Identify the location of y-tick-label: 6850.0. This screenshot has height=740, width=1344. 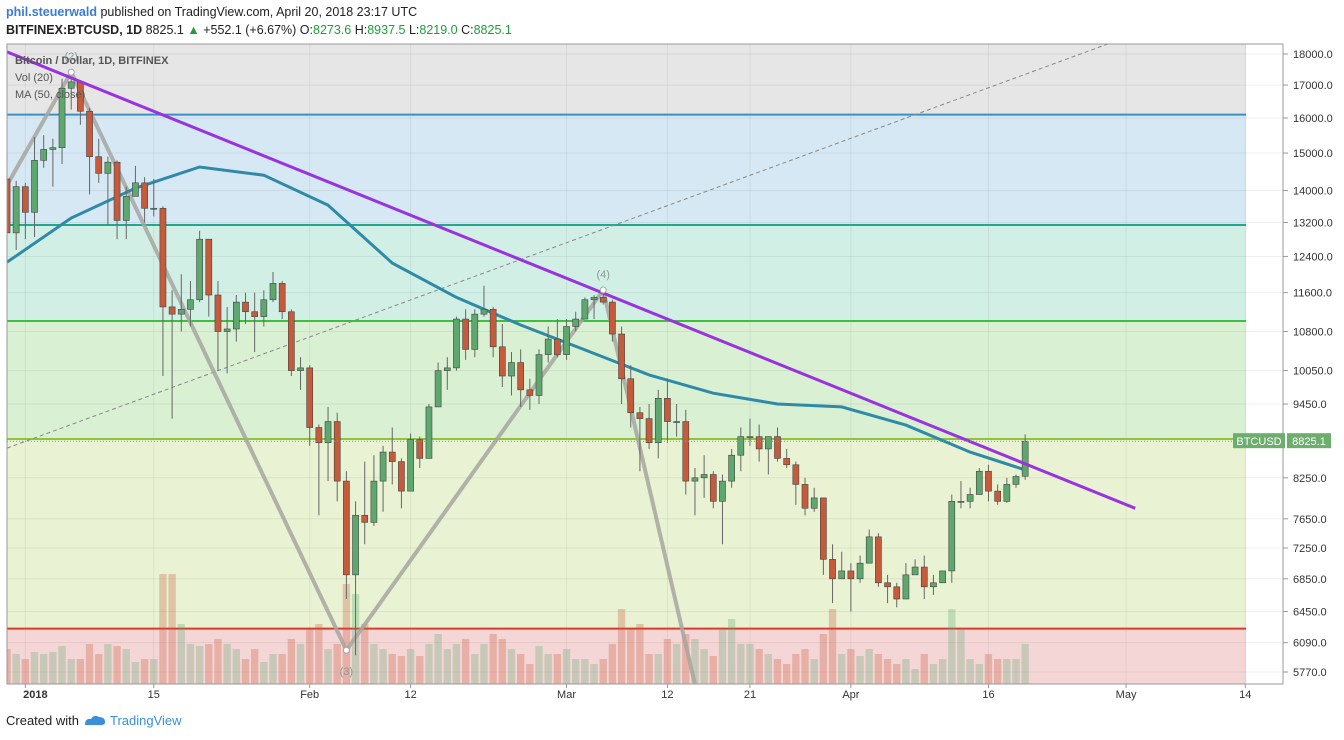
(1310, 580).